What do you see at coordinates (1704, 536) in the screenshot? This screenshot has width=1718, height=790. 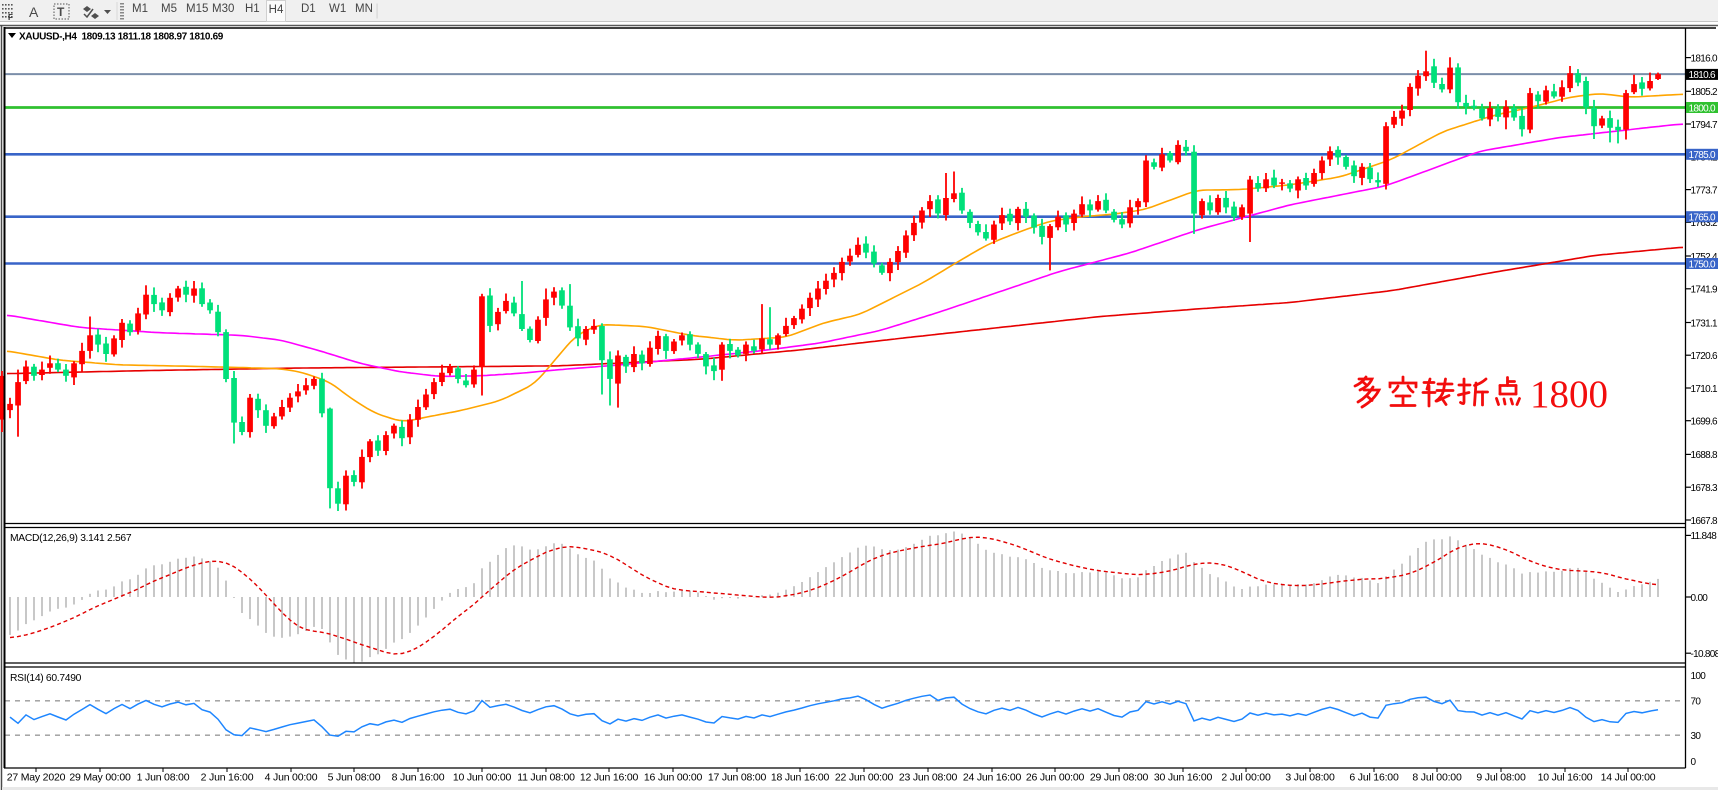 I see `svg-text: 11.848` at bounding box center [1704, 536].